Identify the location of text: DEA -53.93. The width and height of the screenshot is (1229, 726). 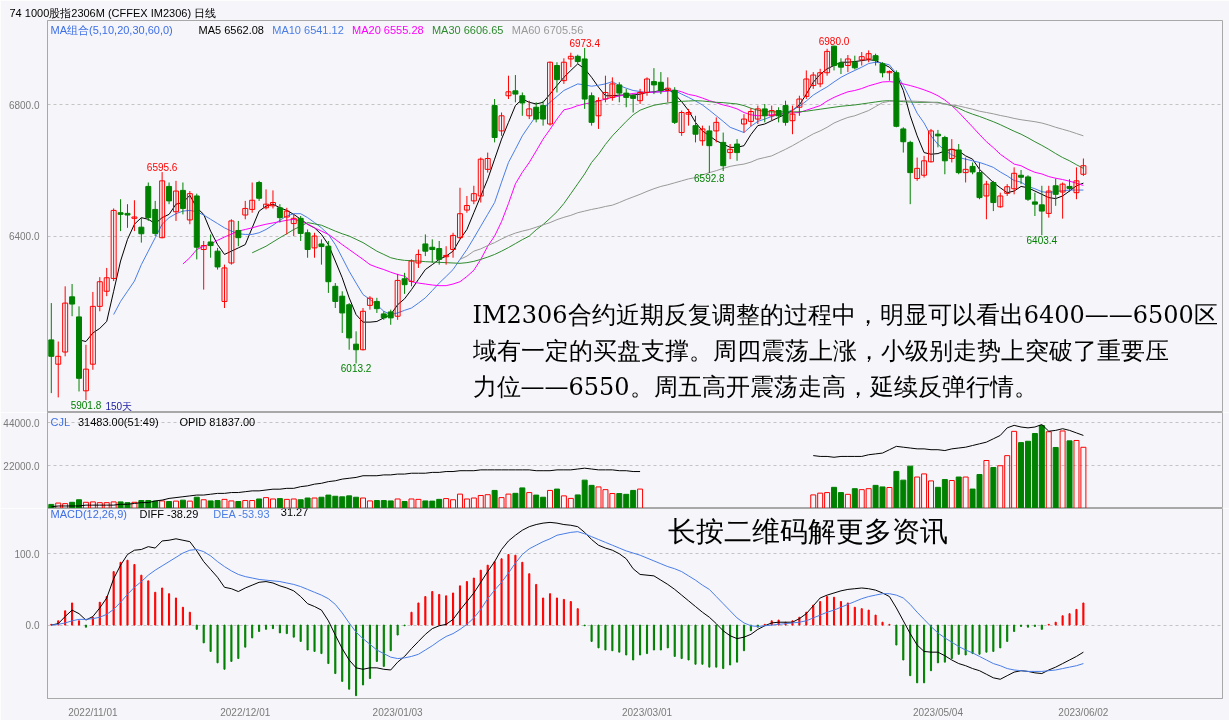
(241, 513).